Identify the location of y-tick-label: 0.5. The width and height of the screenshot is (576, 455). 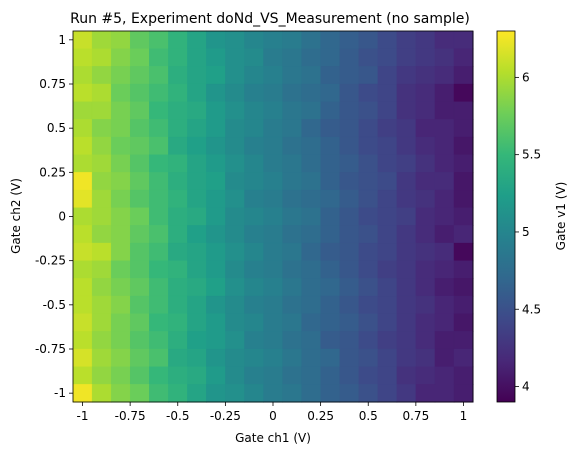
(56, 128).